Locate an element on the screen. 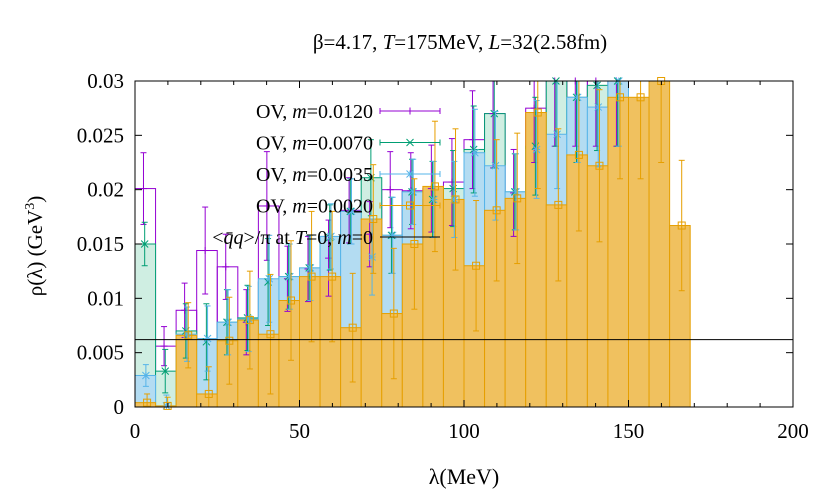 Image resolution: width=830 pixels, height=498 pixels. legend-label-series-2: OV, m=0.0070 is located at coordinates (314, 144).